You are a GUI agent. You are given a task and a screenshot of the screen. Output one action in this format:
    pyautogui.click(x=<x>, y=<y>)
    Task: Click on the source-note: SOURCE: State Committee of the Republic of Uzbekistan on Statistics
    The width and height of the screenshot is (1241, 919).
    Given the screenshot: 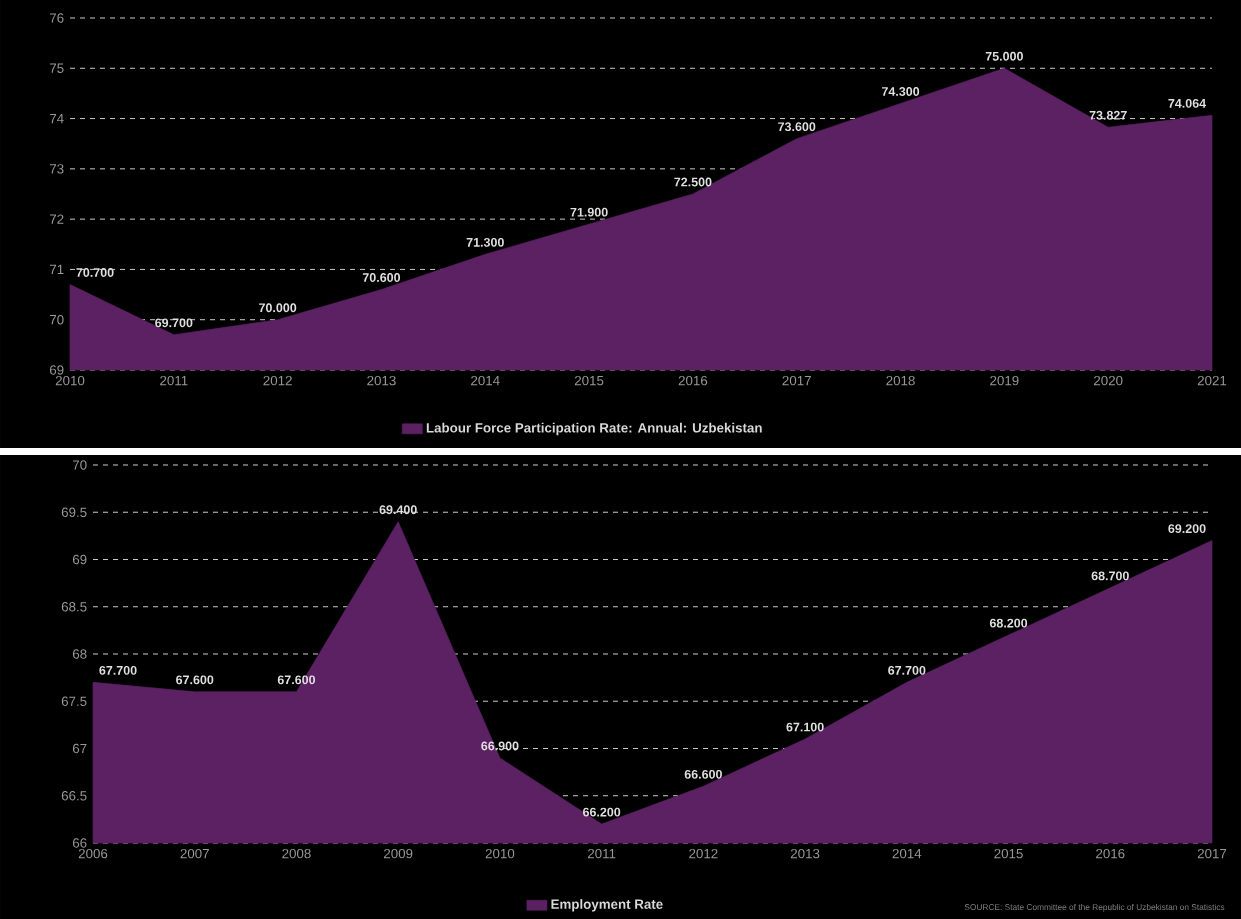 What is the action you would take?
    pyautogui.click(x=1094, y=907)
    